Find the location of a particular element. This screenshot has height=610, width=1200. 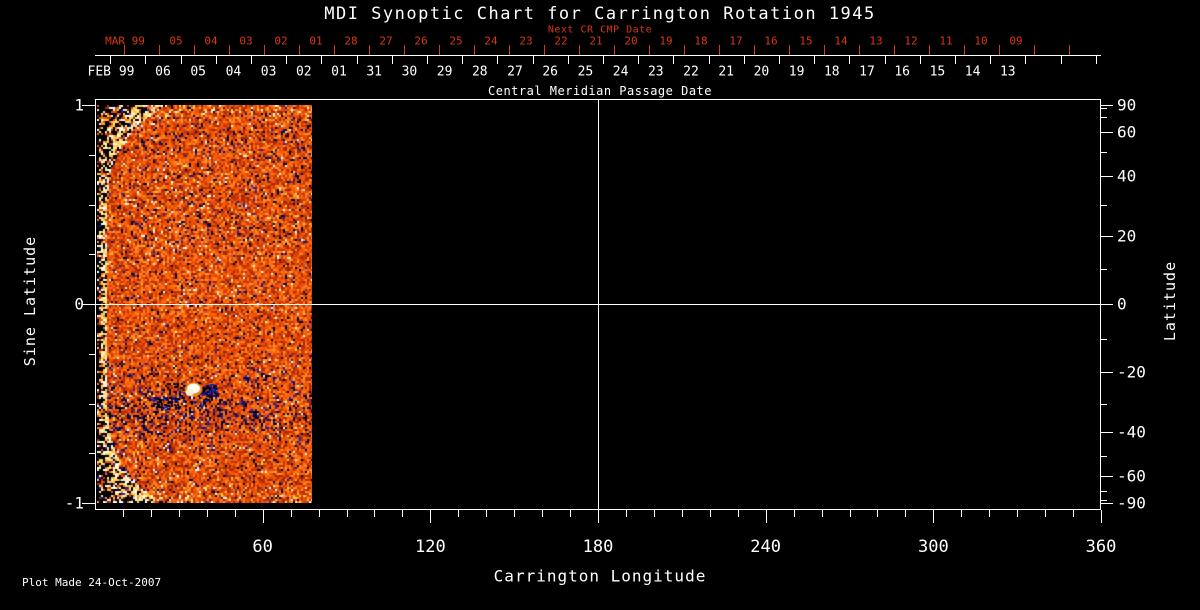

next-cr-day-label: 22 is located at coordinates (561, 41).